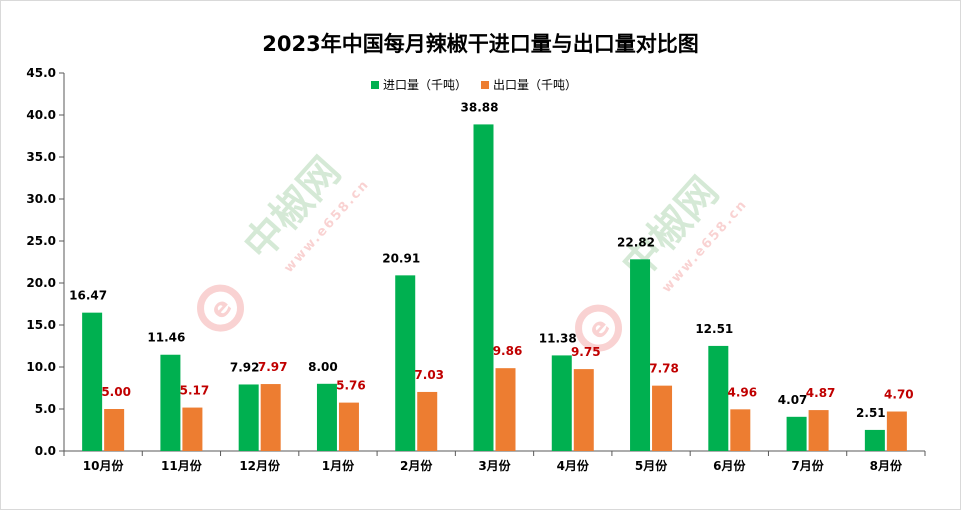 The image size is (961, 510). I want to click on import-data-label: 7.92, so click(245, 367).